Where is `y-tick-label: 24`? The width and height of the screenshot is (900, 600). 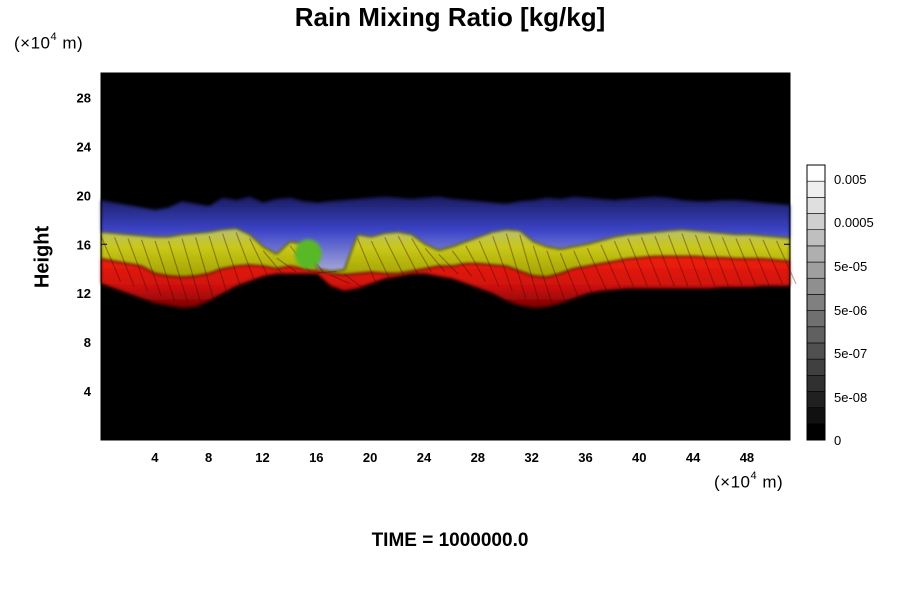 y-tick-label: 24 is located at coordinates (84, 146).